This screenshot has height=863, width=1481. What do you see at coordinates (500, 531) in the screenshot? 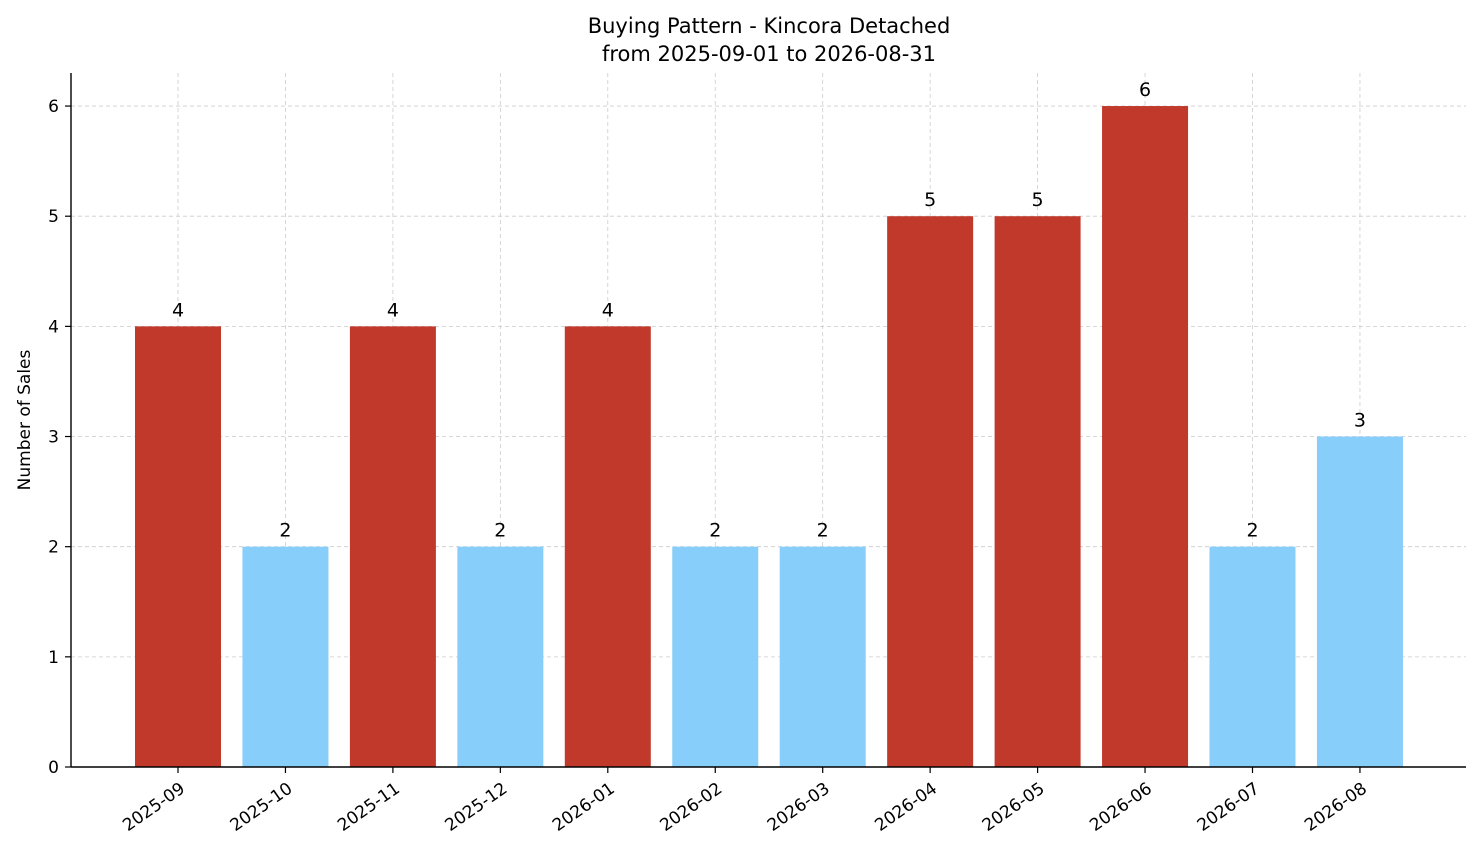
I see `data-label-2025-12: 2` at bounding box center [500, 531].